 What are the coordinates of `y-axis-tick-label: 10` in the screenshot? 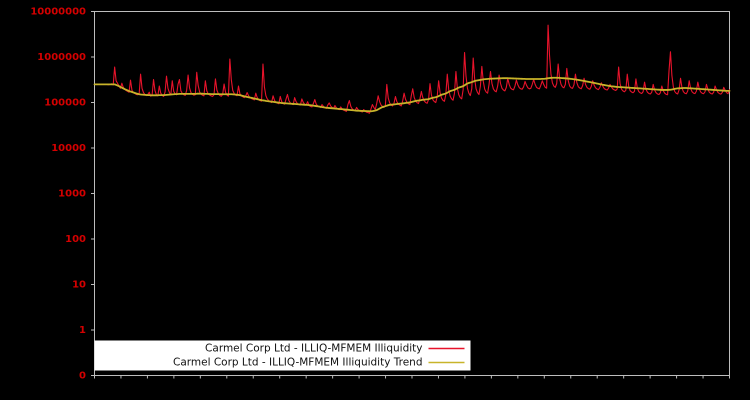 It's located at (79, 285).